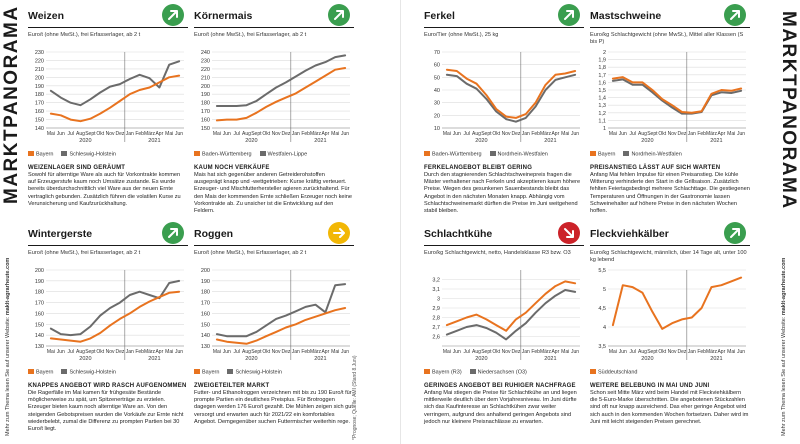  What do you see at coordinates (437, 91) in the screenshot?
I see `y-tick-label: 40` at bounding box center [437, 91].